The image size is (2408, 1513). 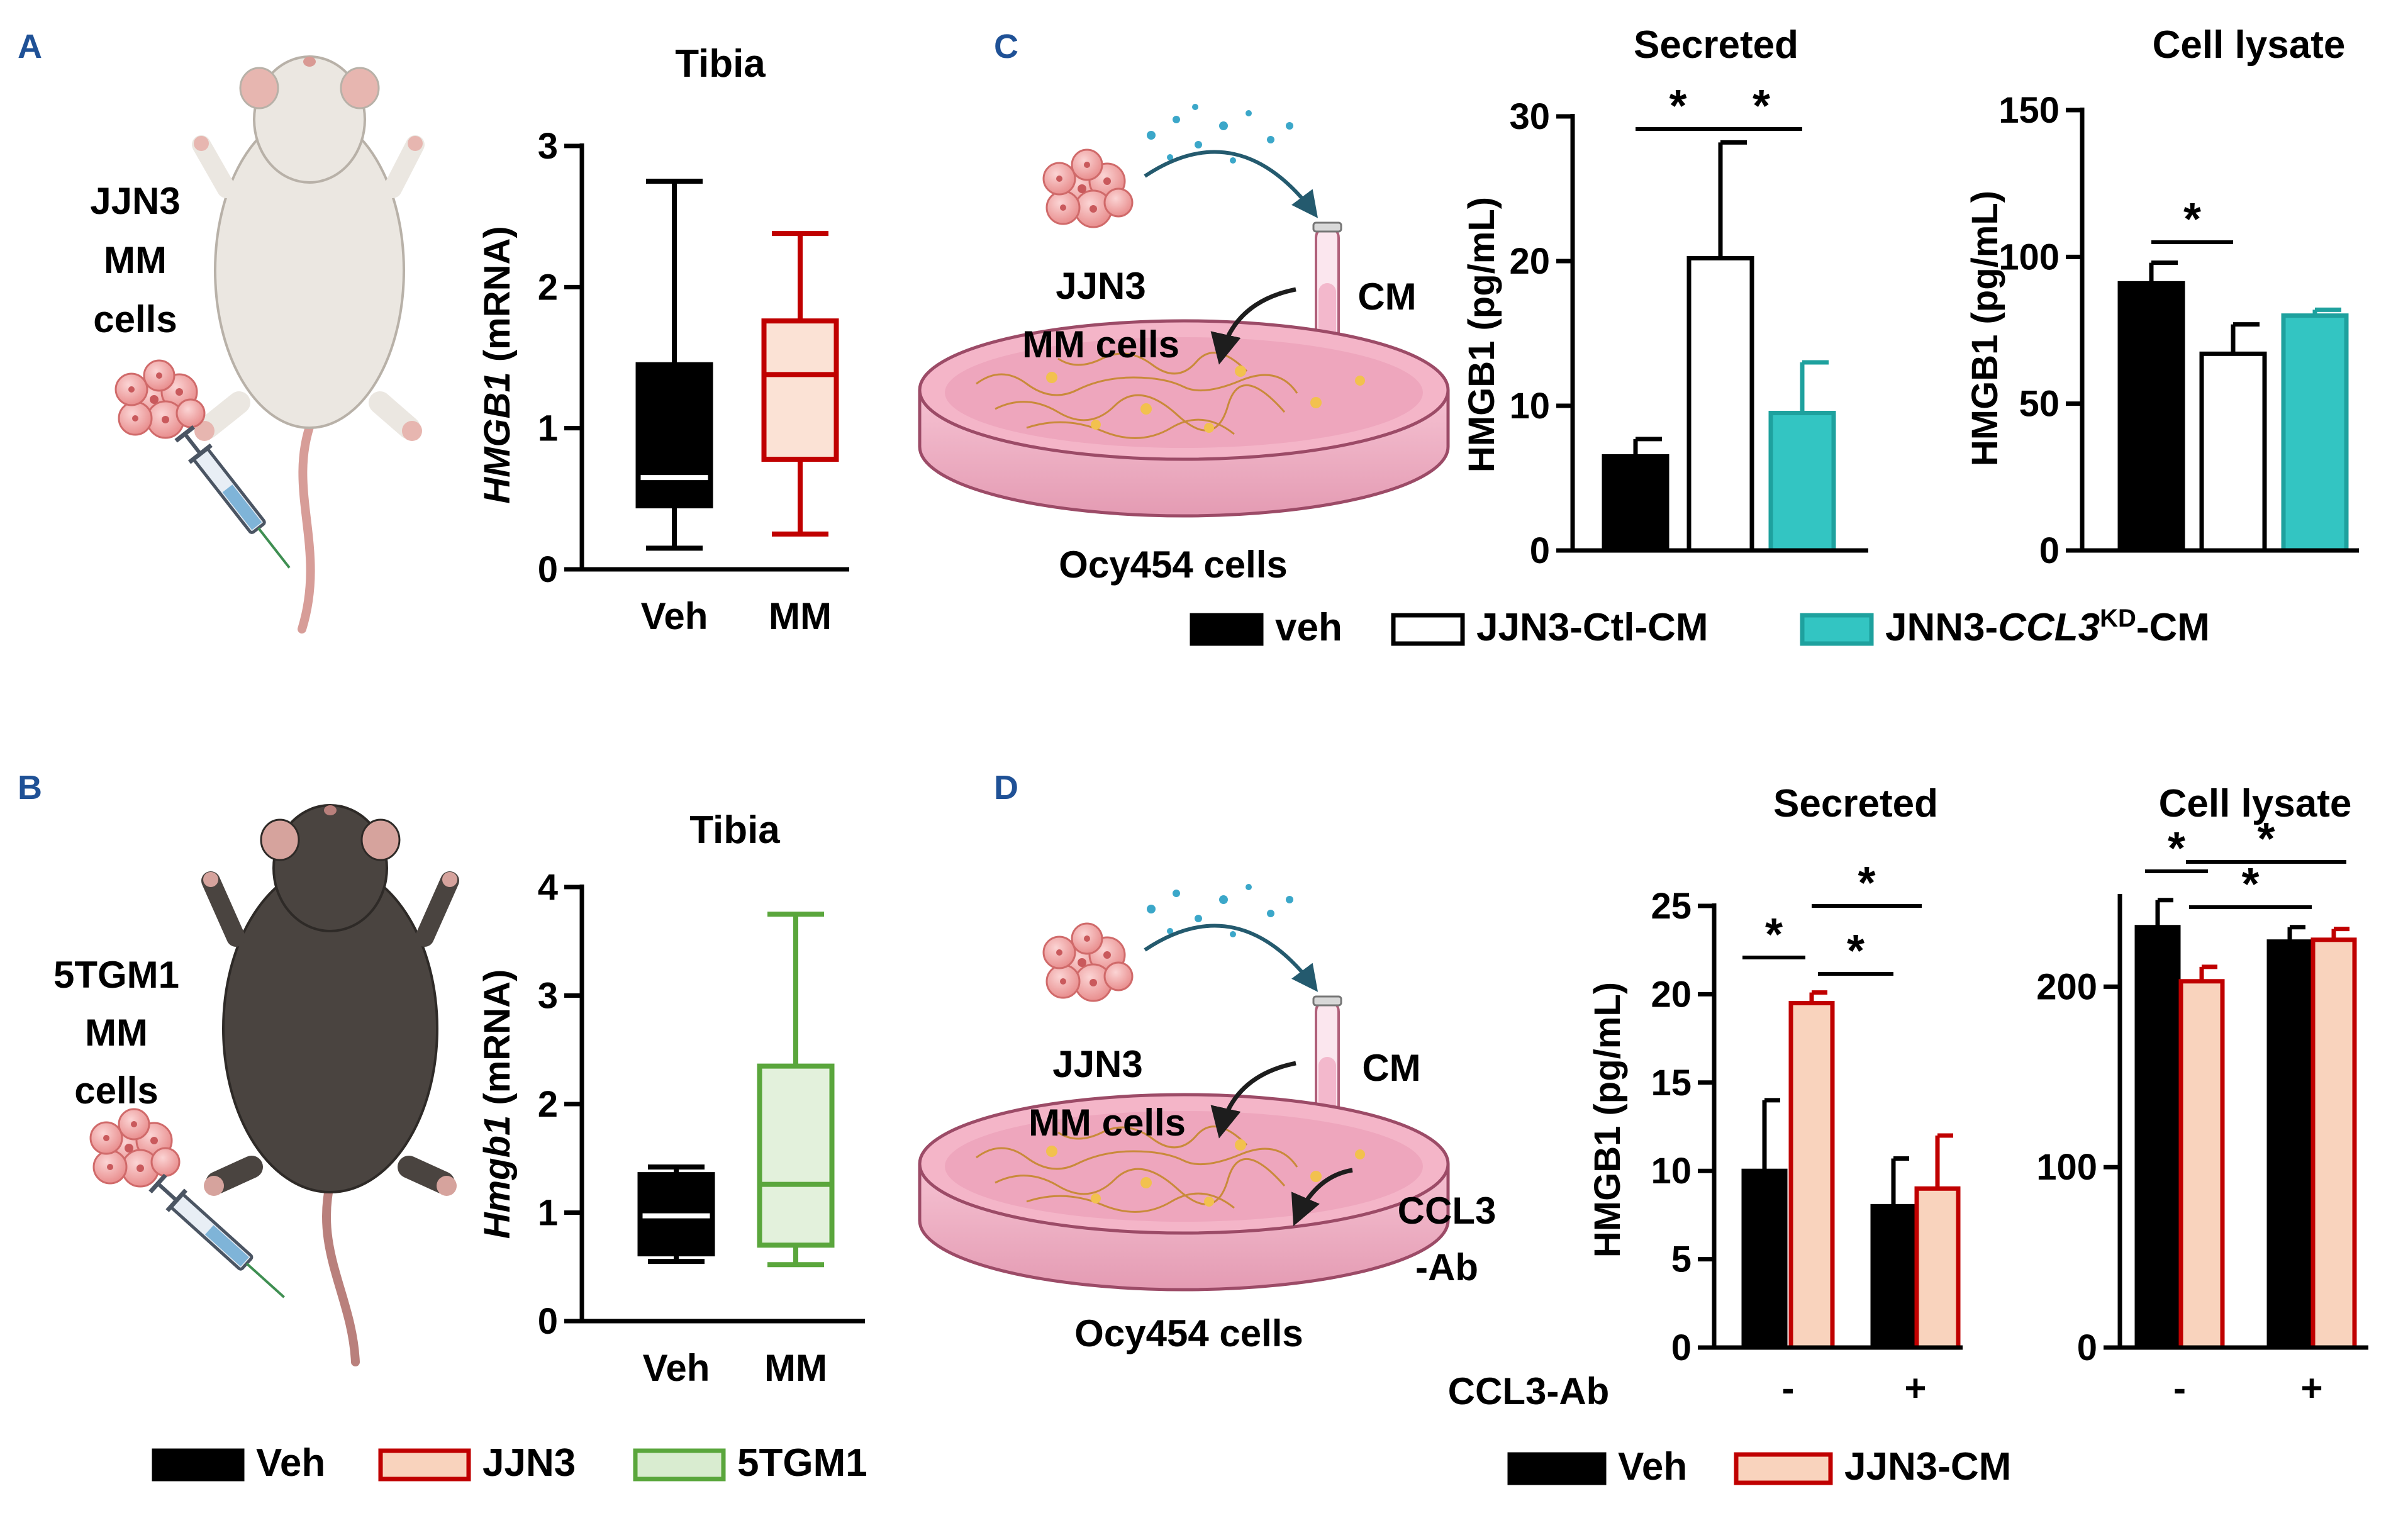 I want to click on legend-label: JJN3-CM, so click(x=1927, y=1466).